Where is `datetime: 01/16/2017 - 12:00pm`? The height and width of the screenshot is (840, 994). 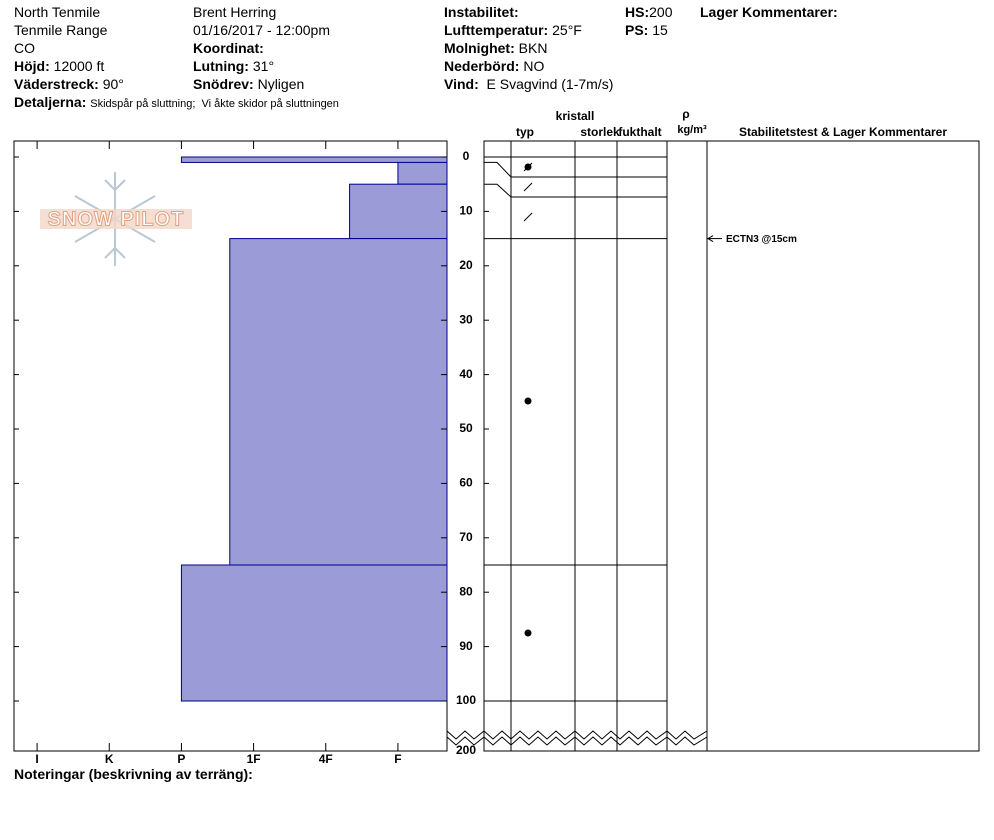 datetime: 01/16/2017 - 12:00pm is located at coordinates (261, 30).